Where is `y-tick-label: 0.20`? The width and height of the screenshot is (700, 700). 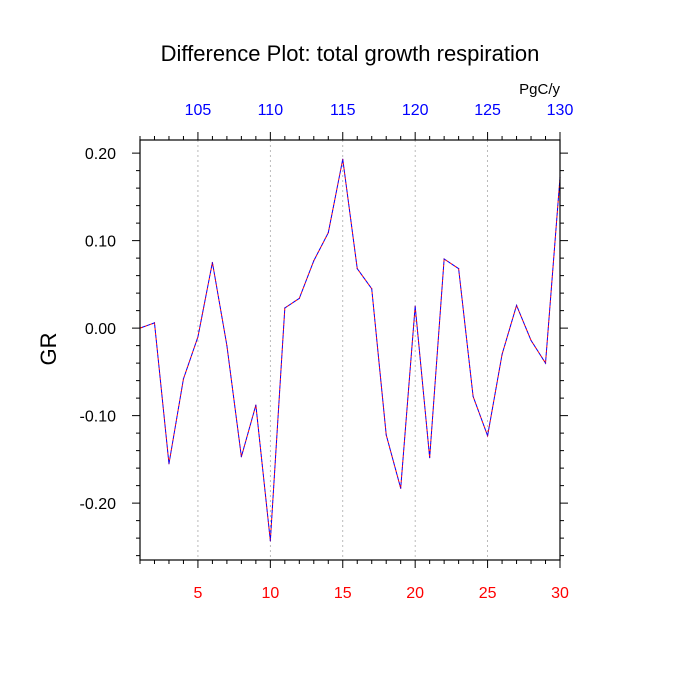
y-tick-label: 0.20 is located at coordinates (100, 154).